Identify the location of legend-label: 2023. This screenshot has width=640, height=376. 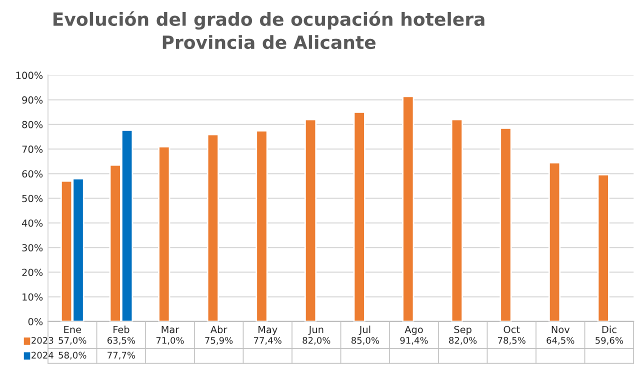
(43, 340).